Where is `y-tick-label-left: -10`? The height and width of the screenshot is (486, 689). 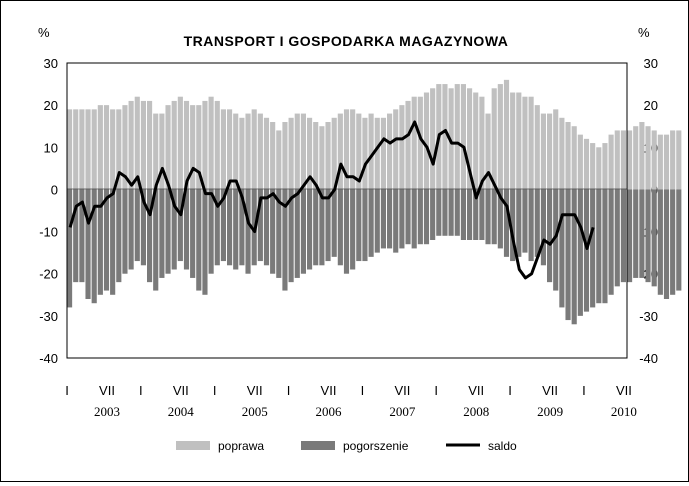
y-tick-label-left: -10 is located at coordinates (48, 232).